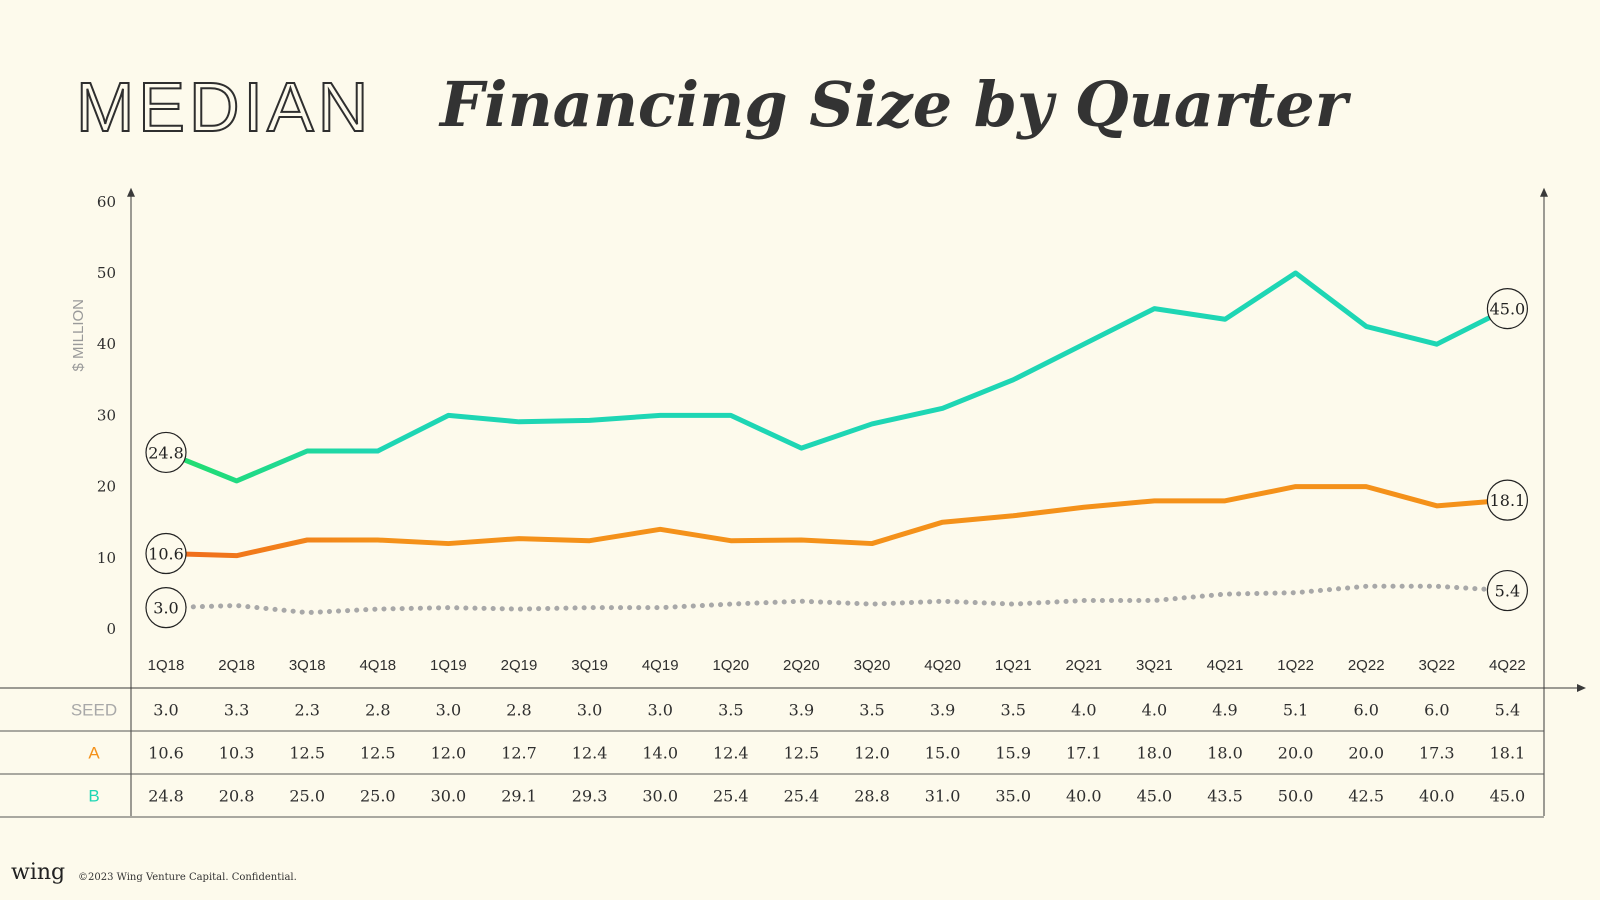 The image size is (1600, 900). Describe the element at coordinates (106, 273) in the screenshot. I see `y-tick-label: 50` at that location.